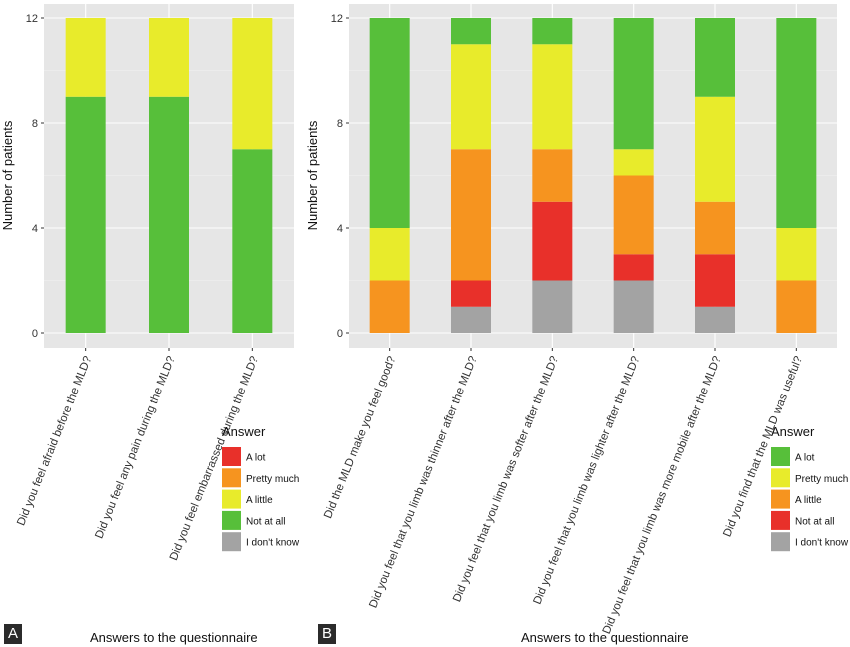  I want to click on panel-a-label: A, so click(13, 634).